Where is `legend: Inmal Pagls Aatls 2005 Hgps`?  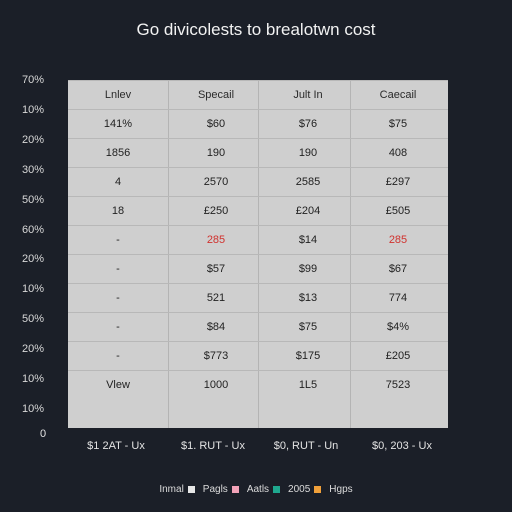
legend: Inmal Pagls Aatls 2005 Hgps is located at coordinates (256, 489).